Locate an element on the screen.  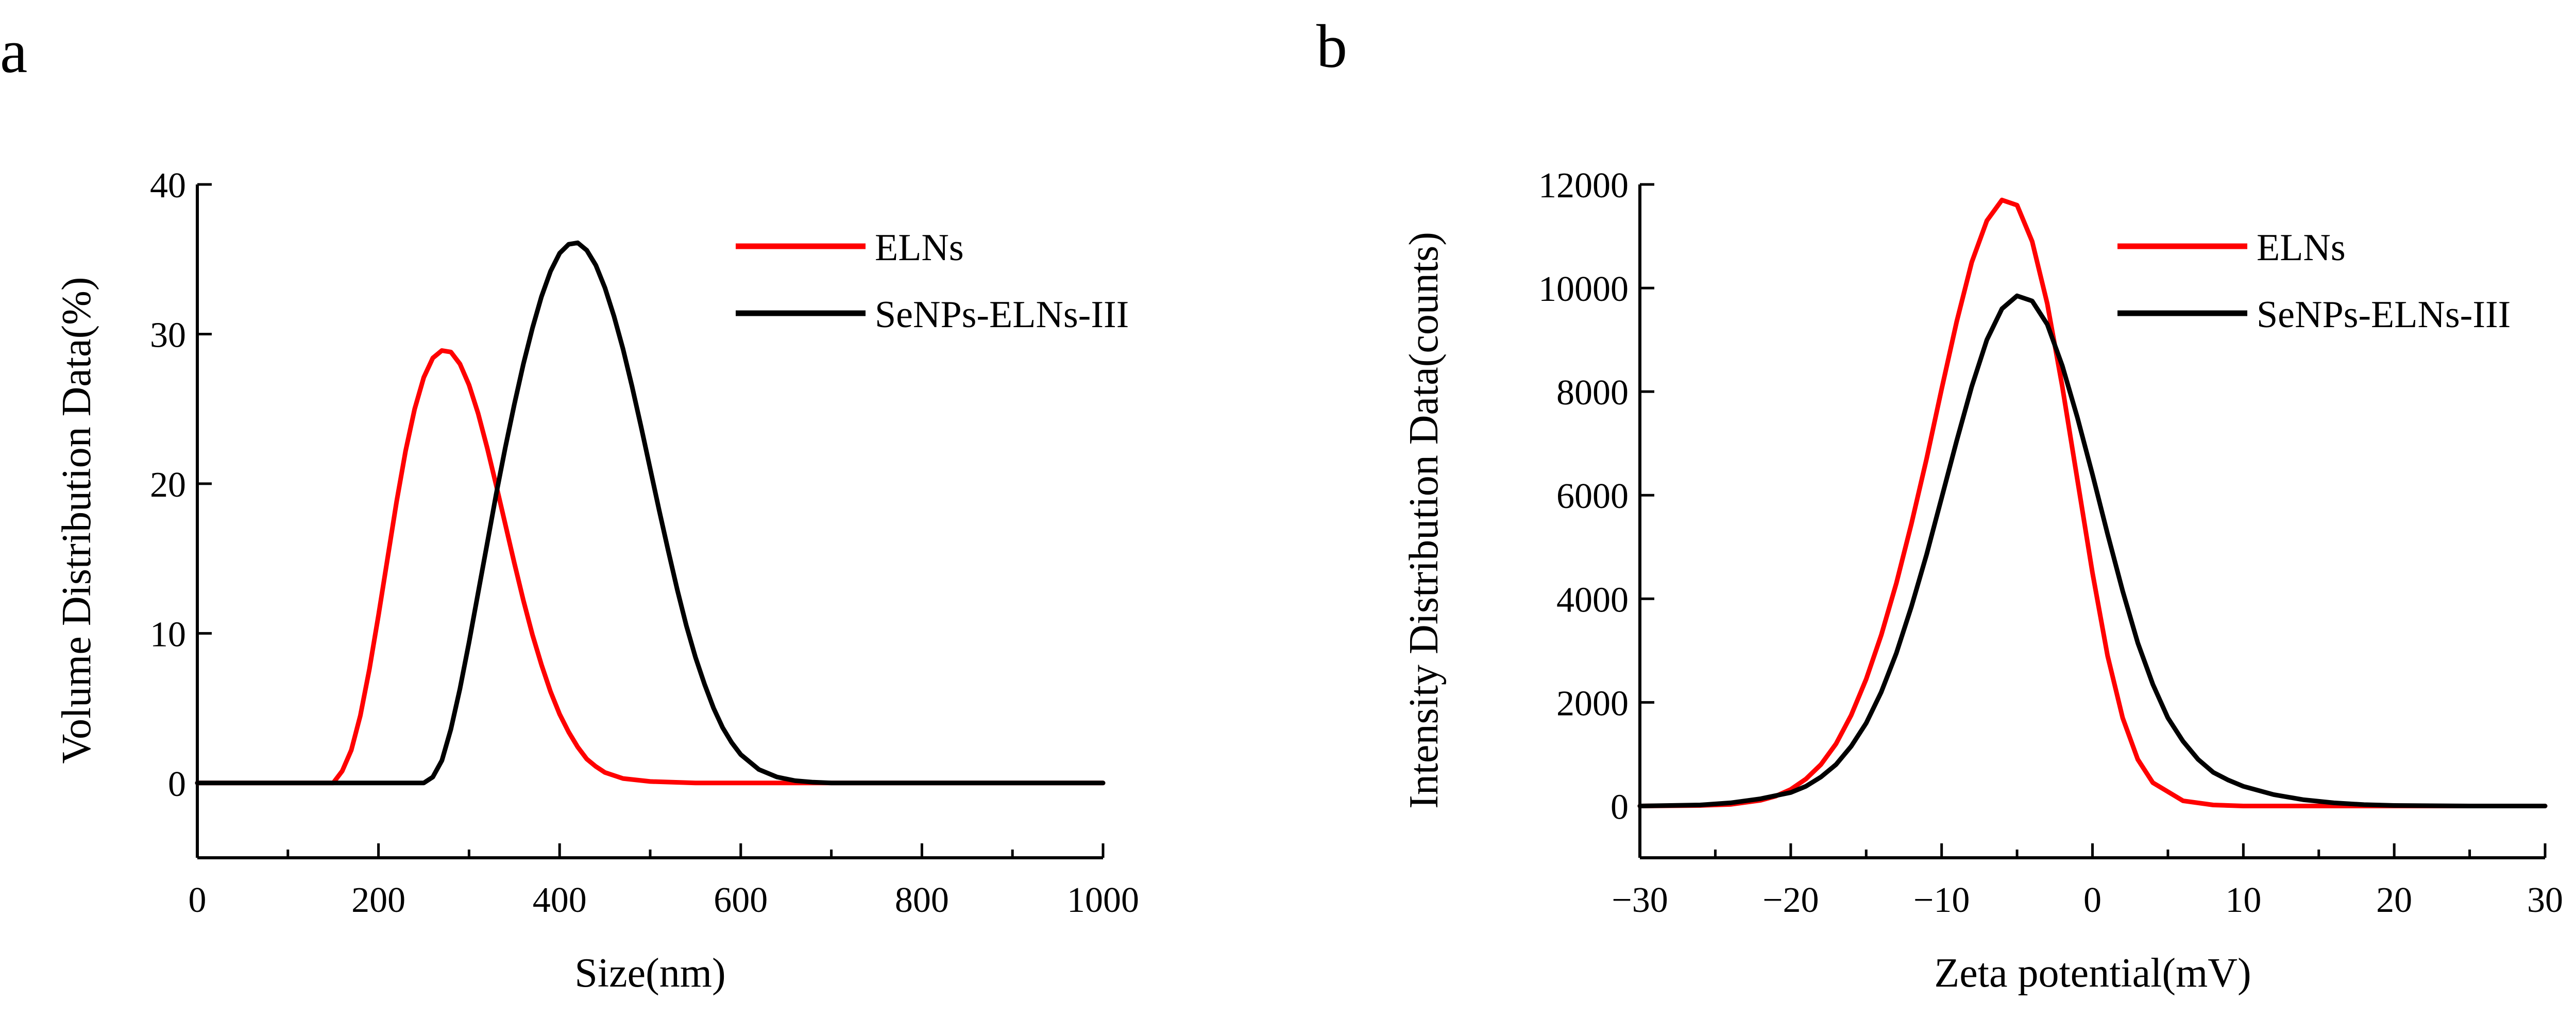
panel-b-x-axis-title: Zeta potential(mV) is located at coordinates (2092, 974).